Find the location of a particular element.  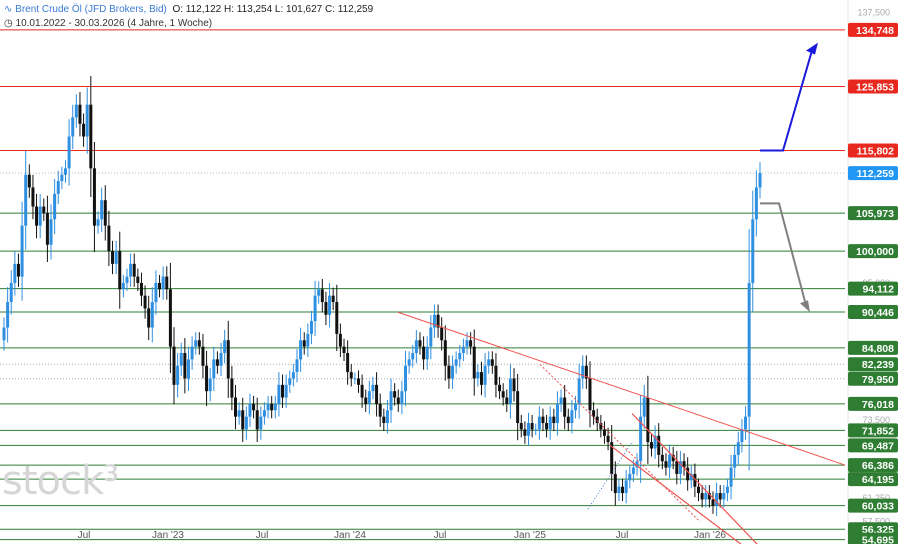

level-label: 79,950 is located at coordinates (878, 380).